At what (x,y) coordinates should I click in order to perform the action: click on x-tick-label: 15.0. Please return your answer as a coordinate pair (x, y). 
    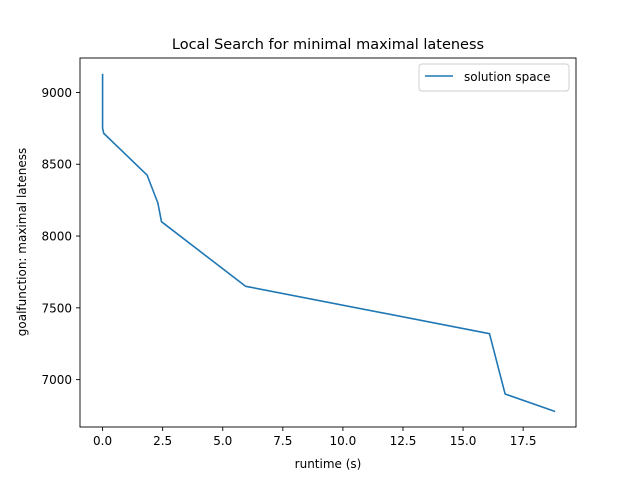
    Looking at the image, I should click on (463, 441).